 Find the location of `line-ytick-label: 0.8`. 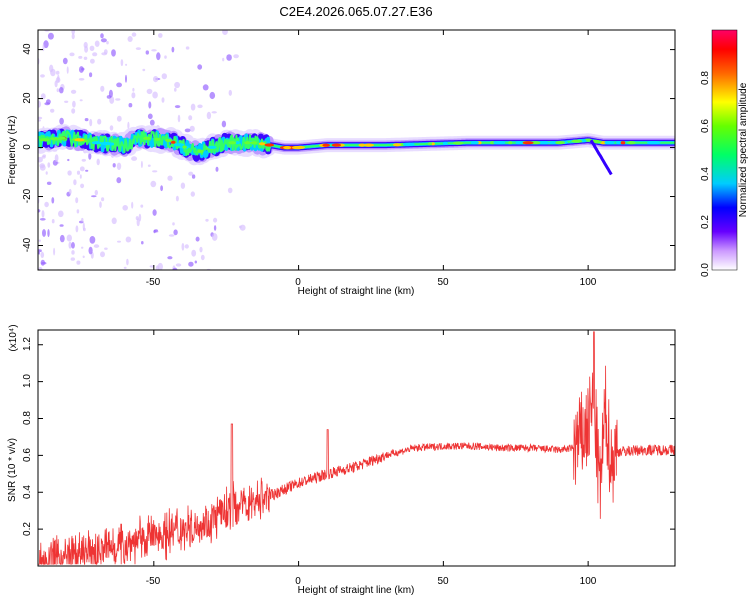

line-ytick-label: 0.8 is located at coordinates (27, 418).